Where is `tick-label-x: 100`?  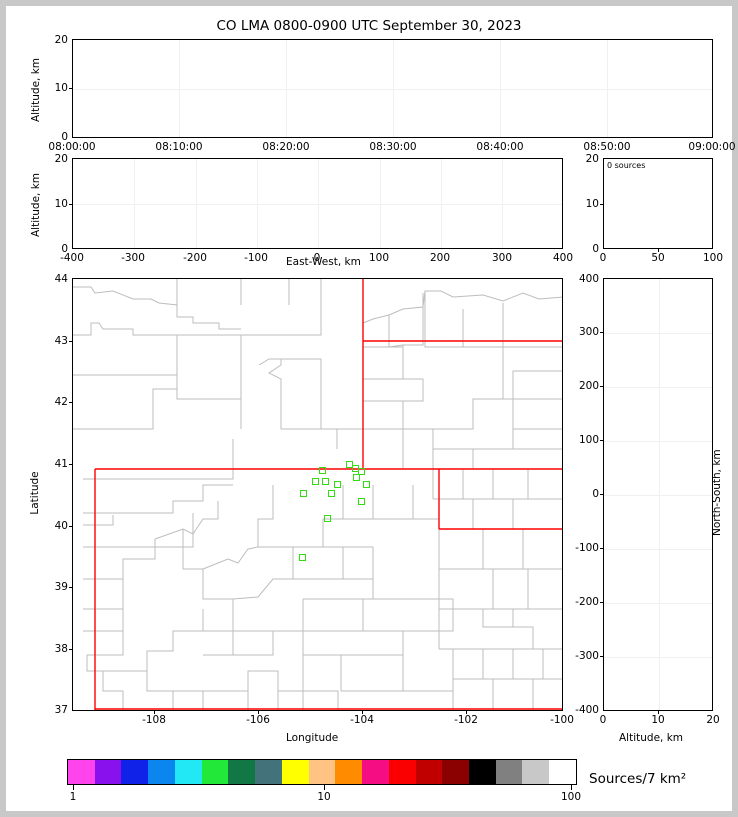 tick-label-x: 100 is located at coordinates (713, 258).